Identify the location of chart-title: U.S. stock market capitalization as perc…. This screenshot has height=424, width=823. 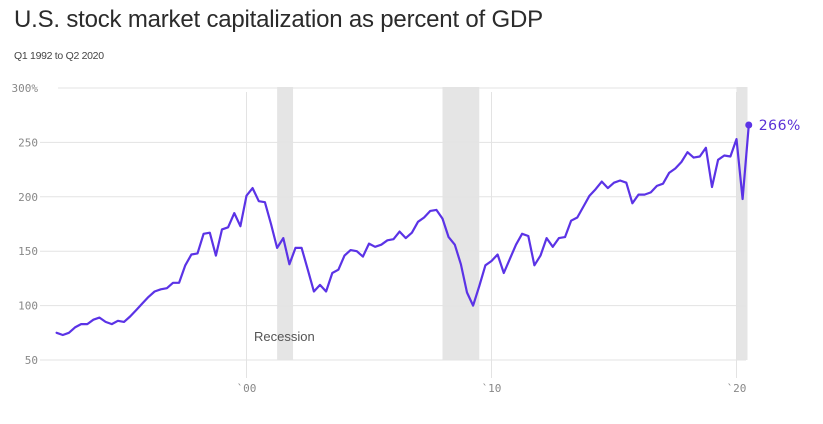
(278, 19).